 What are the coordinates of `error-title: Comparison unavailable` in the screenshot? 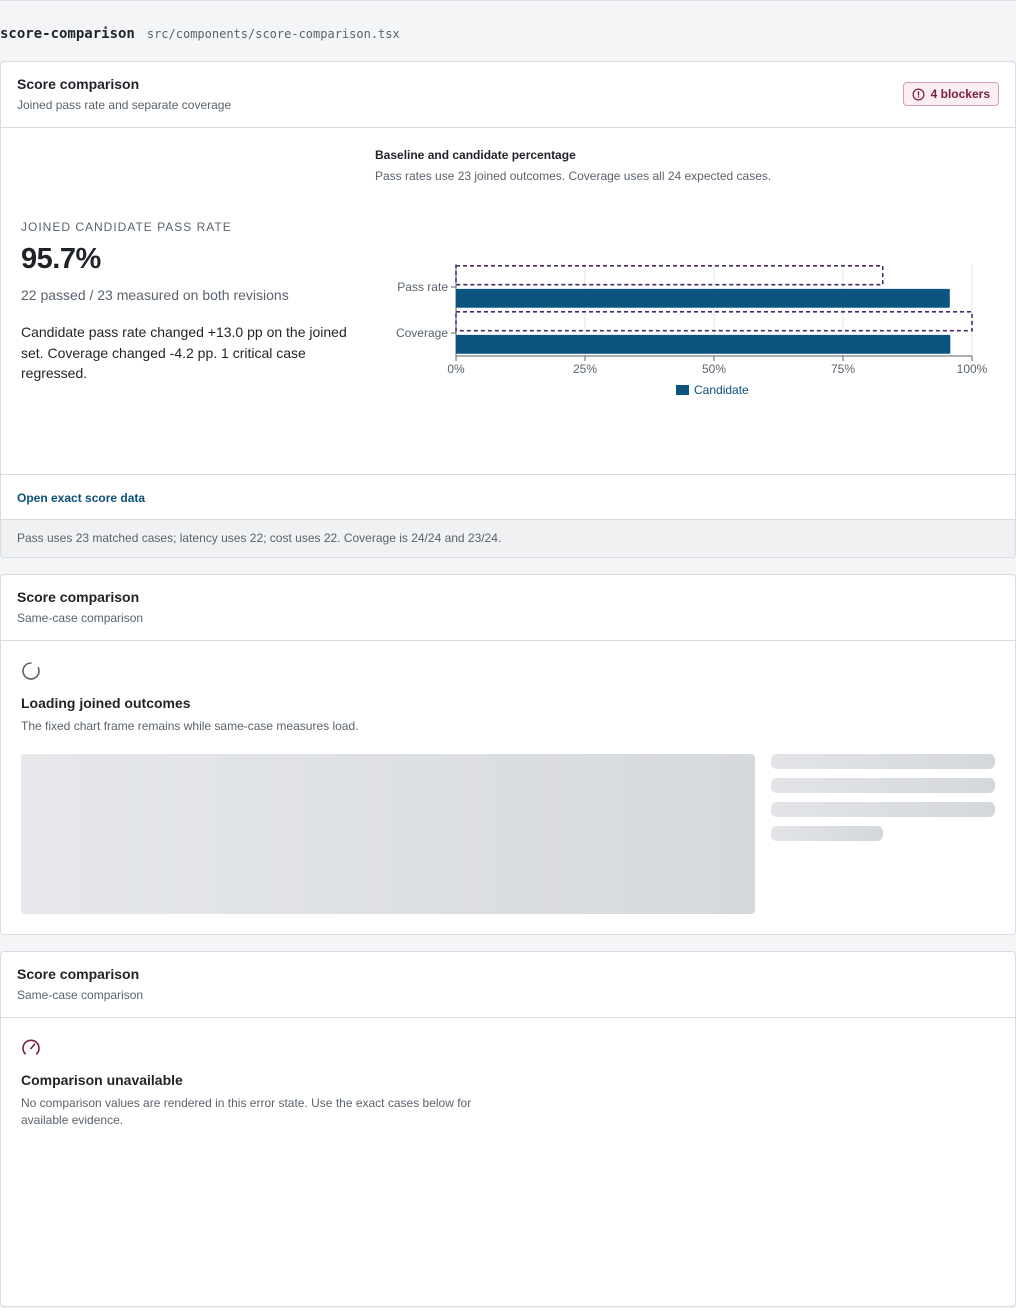 It's located at (102, 1080).